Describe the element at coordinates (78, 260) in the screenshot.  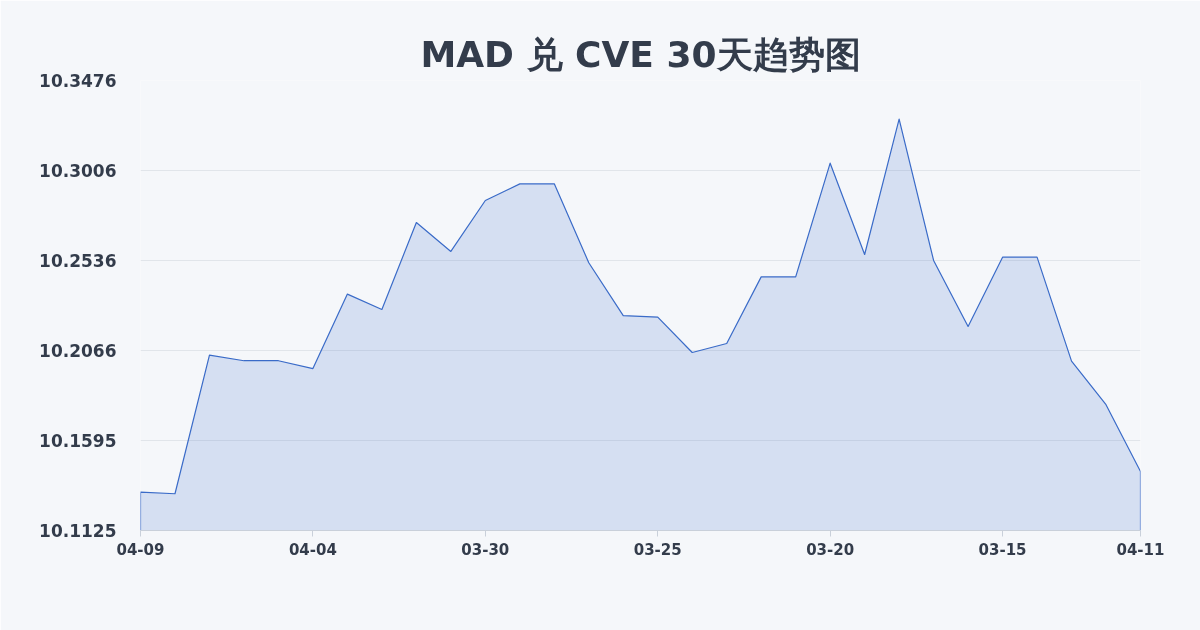
I see `y-tick-label: 10.2536` at that location.